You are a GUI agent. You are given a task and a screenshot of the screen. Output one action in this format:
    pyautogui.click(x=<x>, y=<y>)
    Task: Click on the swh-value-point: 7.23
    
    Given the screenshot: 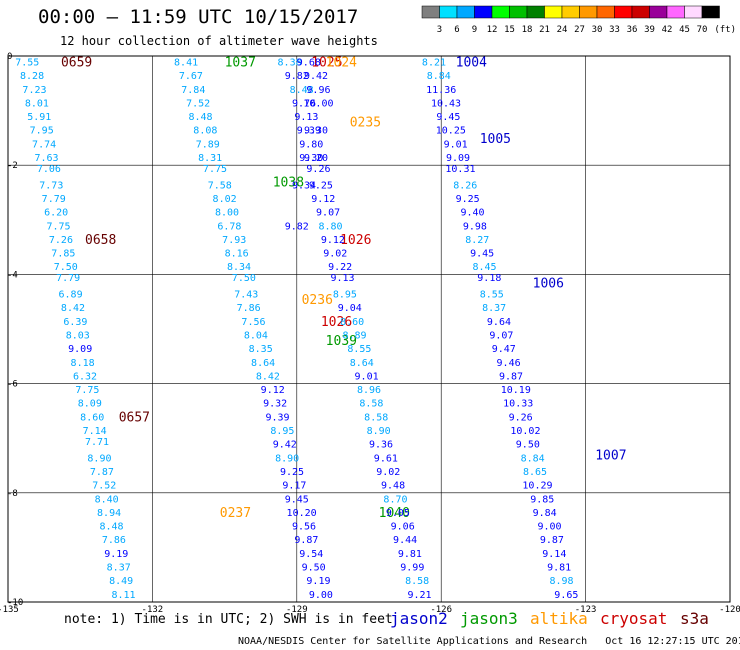 What is the action you would take?
    pyautogui.click(x=34, y=90)
    